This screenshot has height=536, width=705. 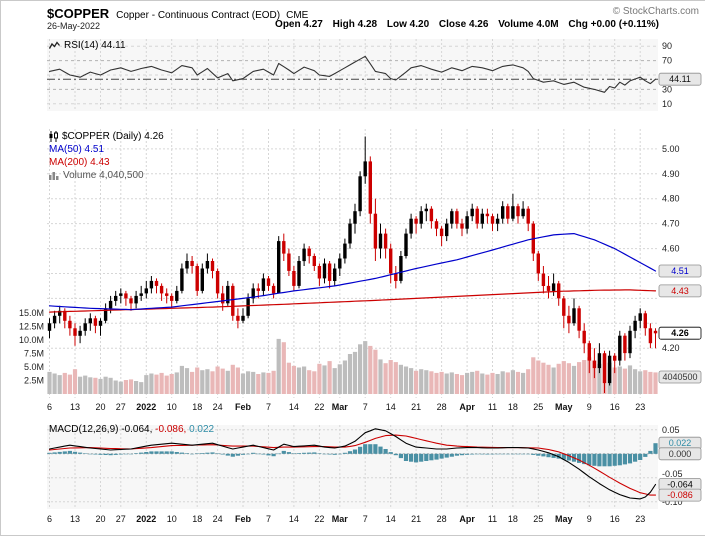 What do you see at coordinates (667, 89) in the screenshot?
I see `svg-text: 30` at bounding box center [667, 89].